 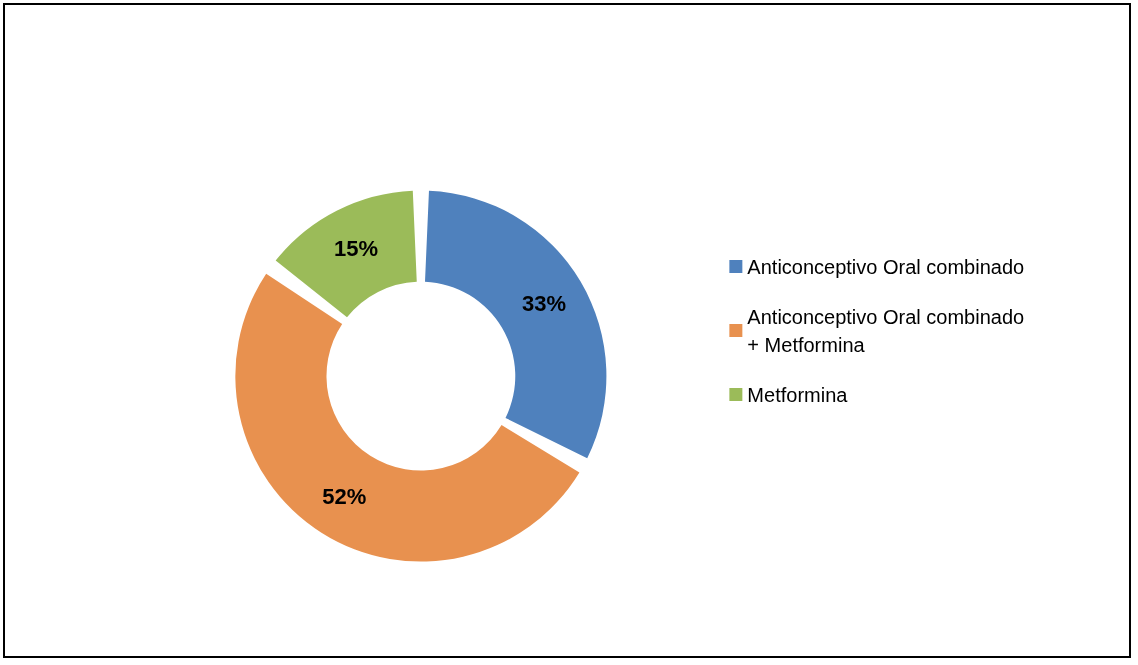 I want to click on category-label: + Metformina, so click(x=806, y=344).